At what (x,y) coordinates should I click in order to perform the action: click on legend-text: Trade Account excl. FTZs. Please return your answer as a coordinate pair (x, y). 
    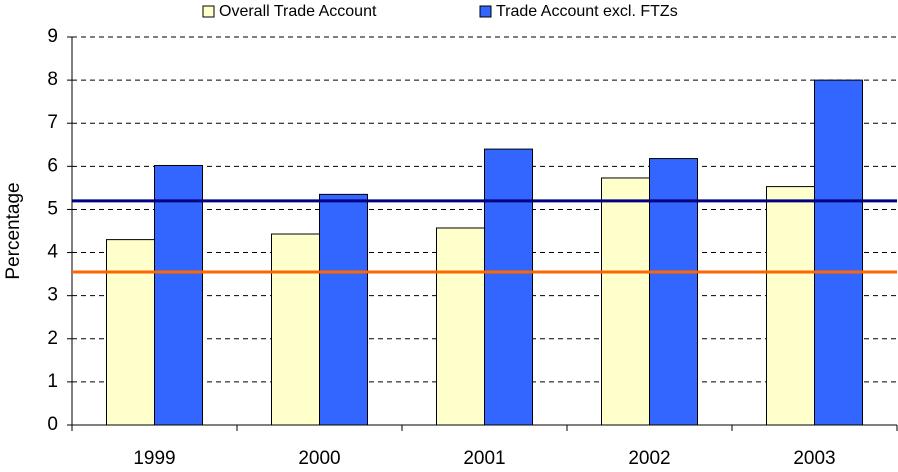
    Looking at the image, I should click on (587, 11).